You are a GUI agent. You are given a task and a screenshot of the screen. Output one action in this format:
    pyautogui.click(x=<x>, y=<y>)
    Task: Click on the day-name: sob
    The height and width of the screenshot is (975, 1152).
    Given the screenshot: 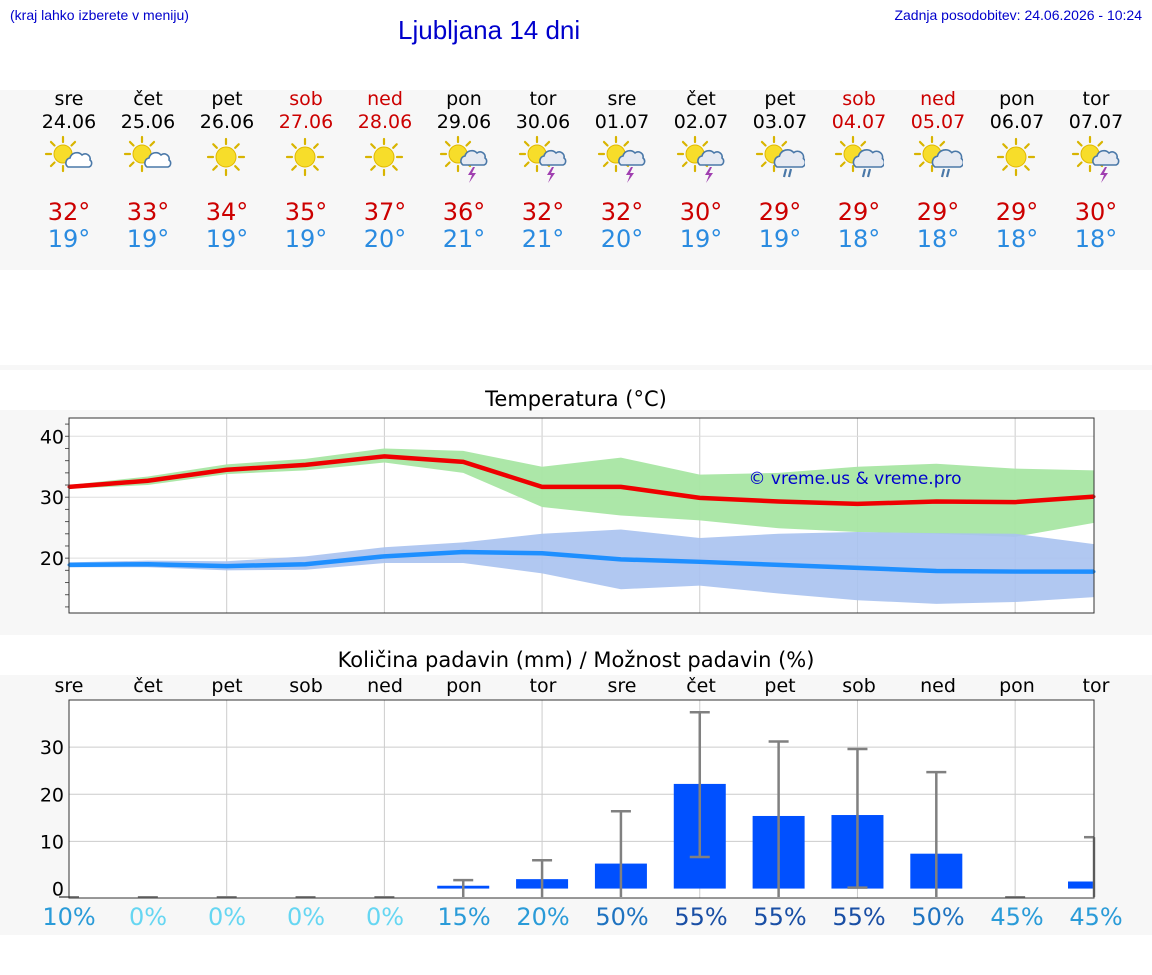 What is the action you would take?
    pyautogui.click(x=306, y=99)
    